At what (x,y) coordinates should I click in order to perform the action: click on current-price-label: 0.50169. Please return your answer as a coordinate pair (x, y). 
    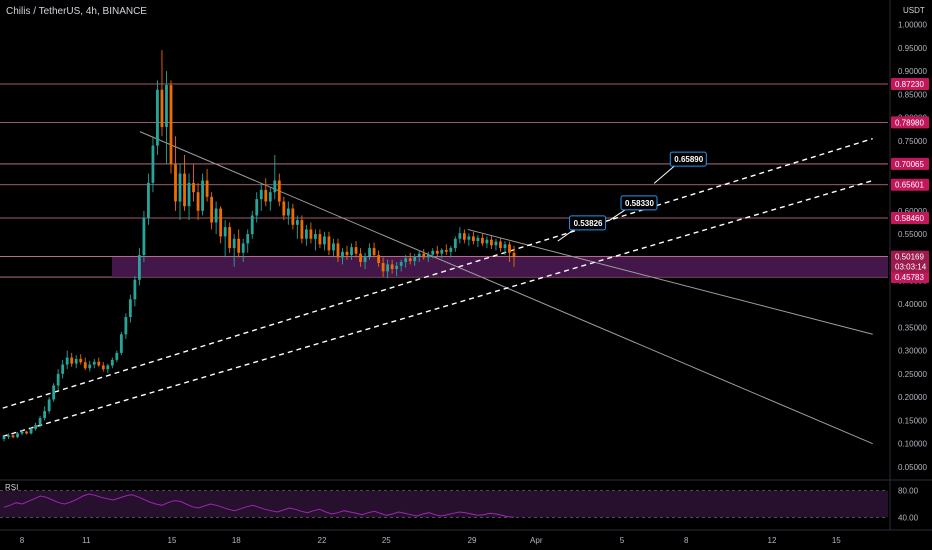
    Looking at the image, I should click on (909, 257).